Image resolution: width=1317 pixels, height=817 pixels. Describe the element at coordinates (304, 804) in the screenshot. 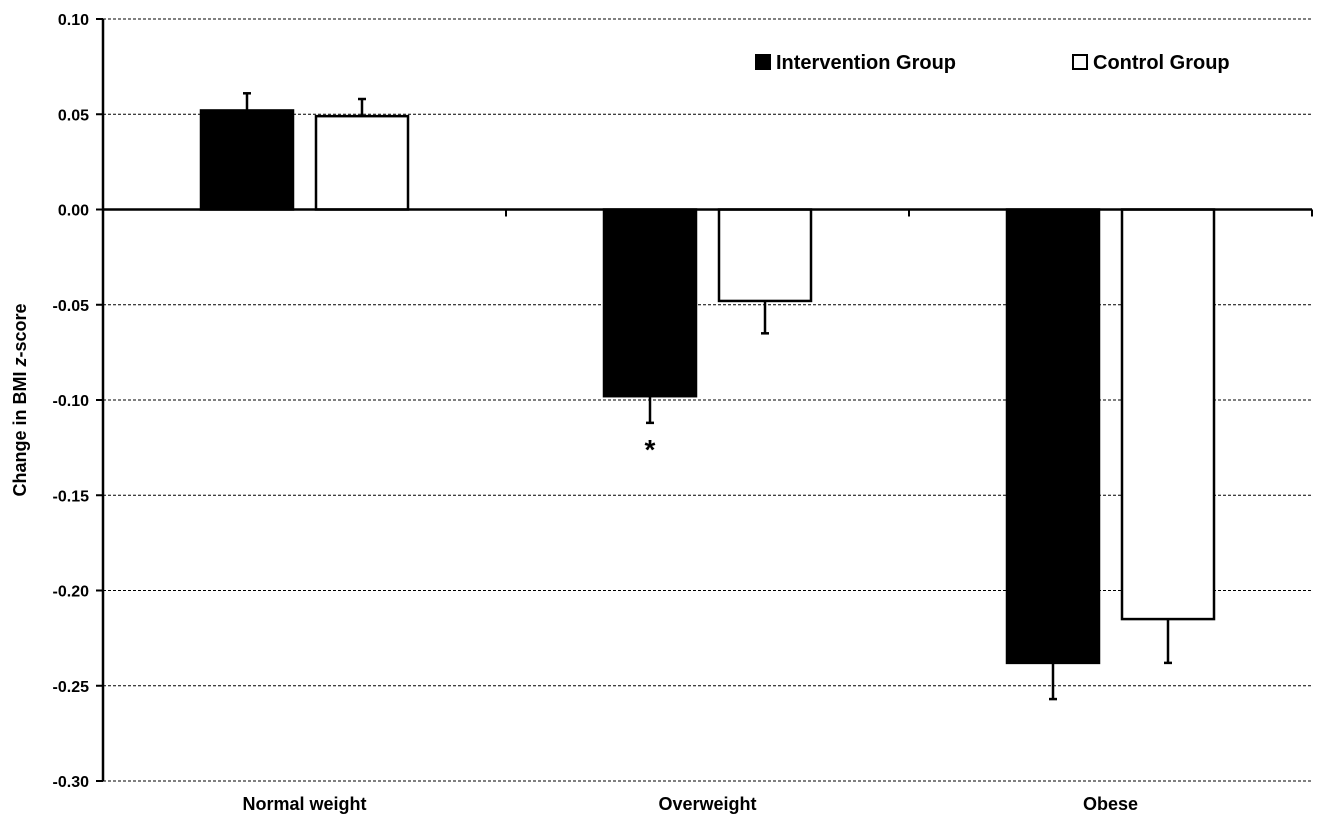

I see `x-category-label: Normal weight` at that location.